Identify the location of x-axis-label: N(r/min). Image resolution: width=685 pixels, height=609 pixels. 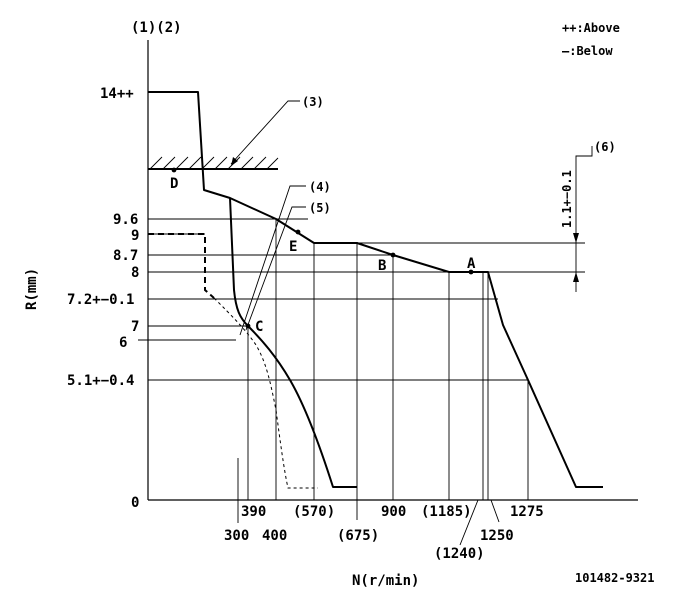
(385, 581).